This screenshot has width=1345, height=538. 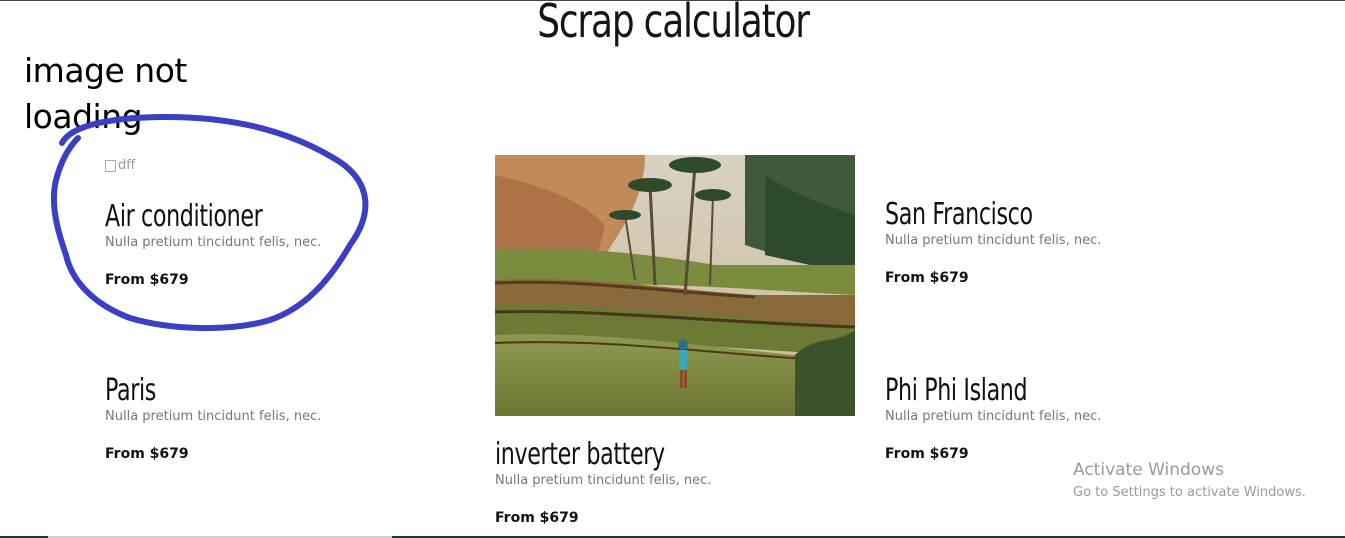 I want to click on card-image-rice-terraces, so click(x=675, y=285).